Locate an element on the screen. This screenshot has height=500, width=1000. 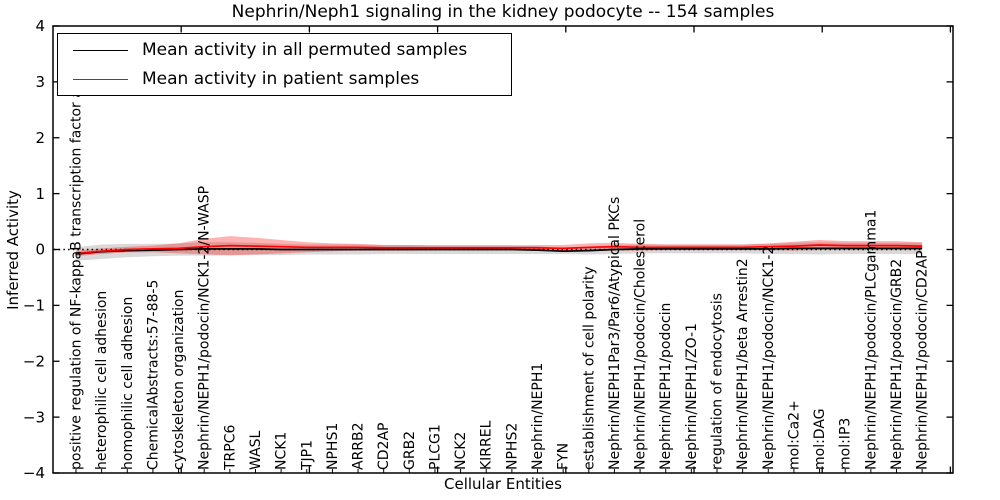
legend-item-permuted: Mean activity in all permuted samples is located at coordinates (284, 50).